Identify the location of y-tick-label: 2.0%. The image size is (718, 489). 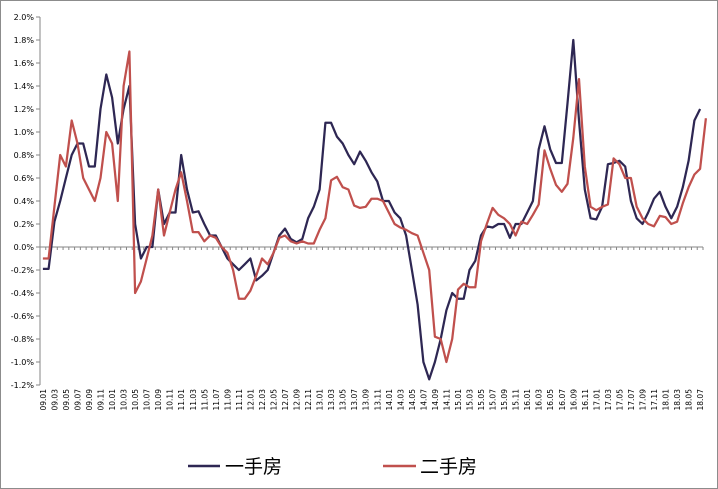
(24, 17).